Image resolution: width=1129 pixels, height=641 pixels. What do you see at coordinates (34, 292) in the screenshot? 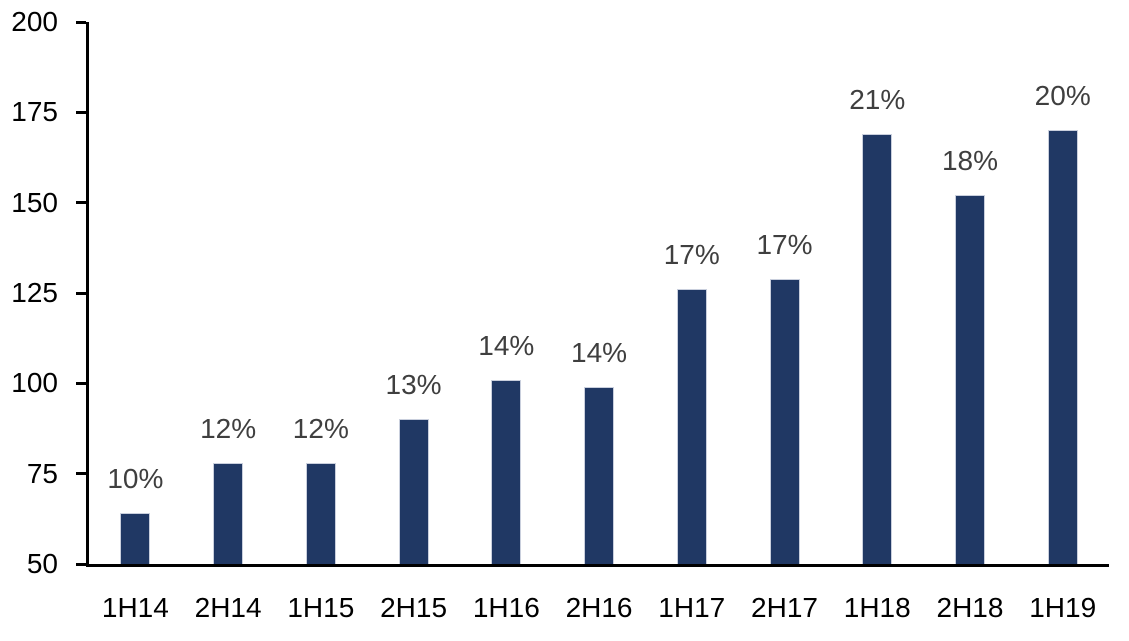
I see `y-tick-label: 125` at bounding box center [34, 292].